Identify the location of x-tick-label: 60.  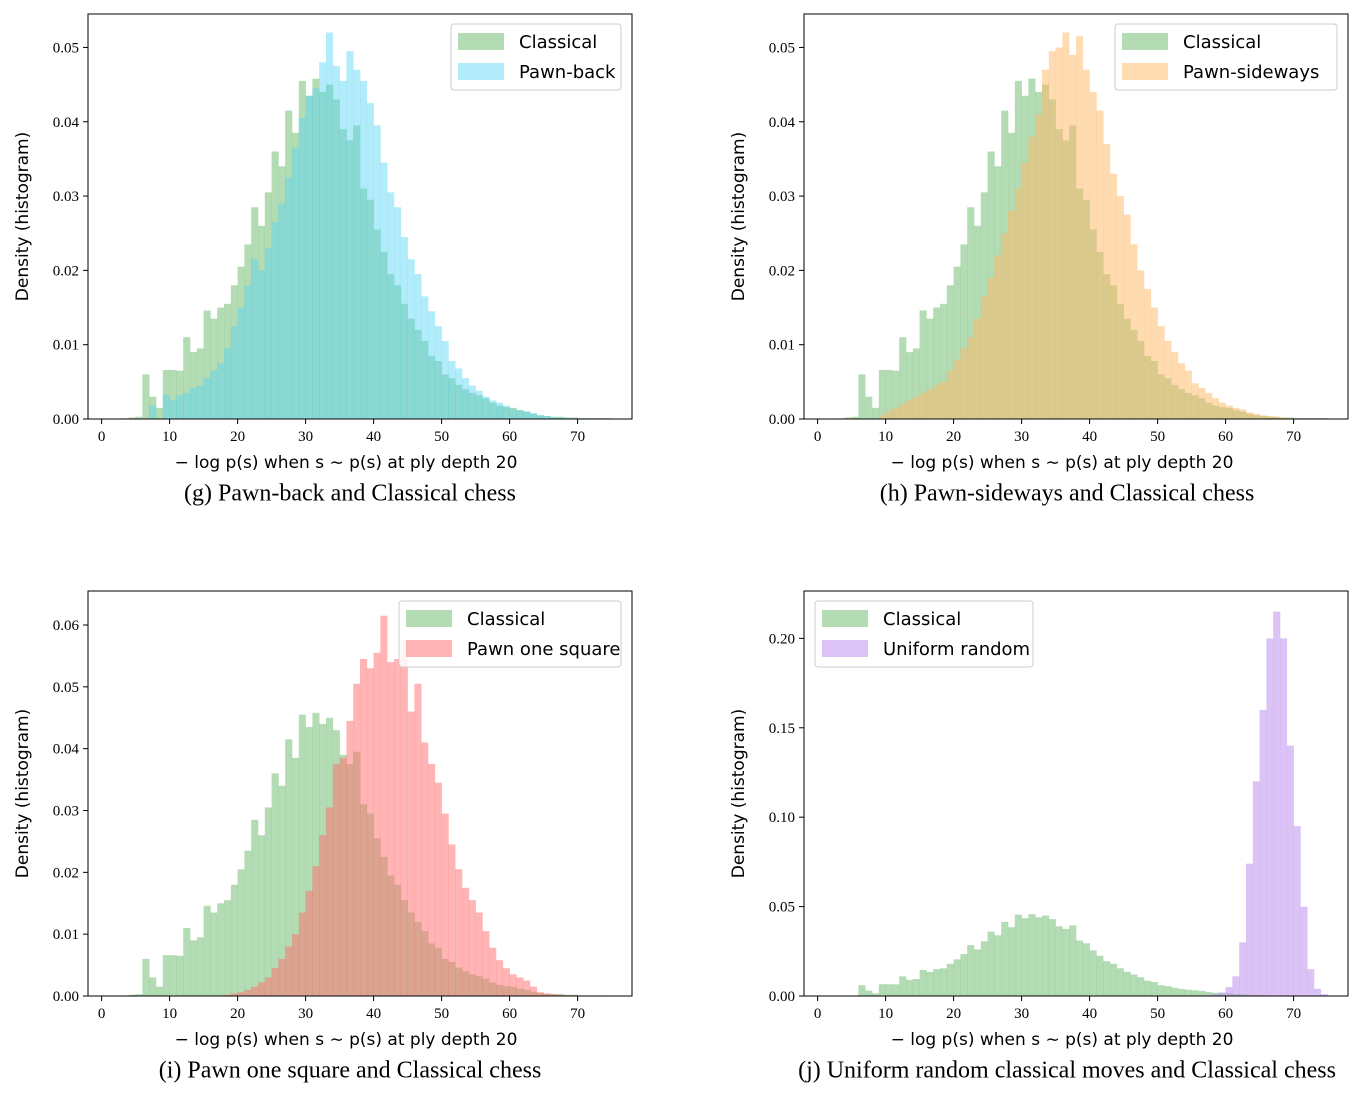
(509, 1014).